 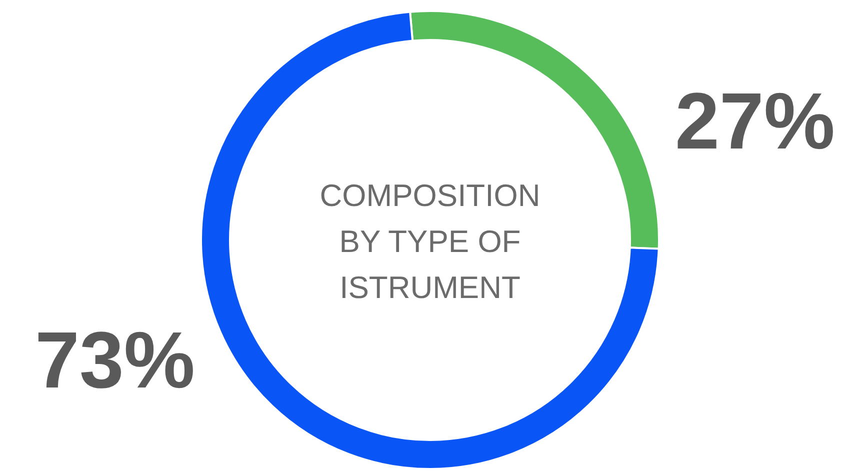 I want to click on data-label: 73%, so click(x=115, y=359).